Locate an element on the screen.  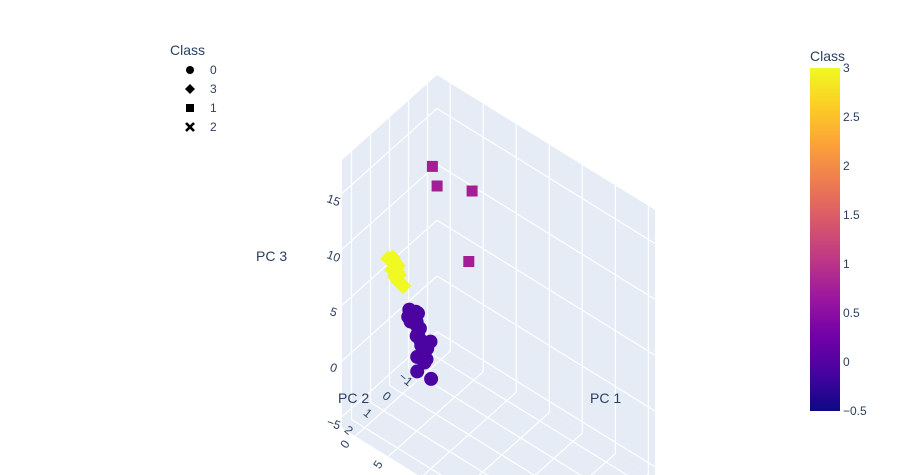
z-tick-label: 0 is located at coordinates (333, 368).